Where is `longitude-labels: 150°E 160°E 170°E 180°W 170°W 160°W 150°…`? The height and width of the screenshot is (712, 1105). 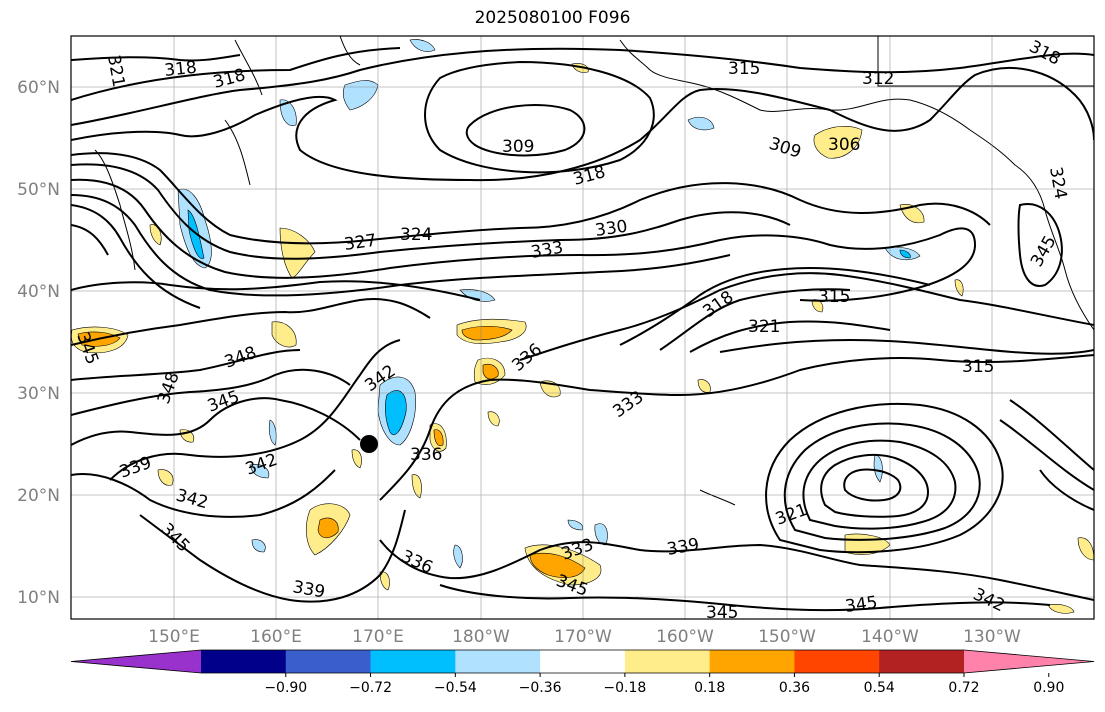 longitude-labels: 150°E 160°E 170°E 180°W 170°W 160°W 150°… is located at coordinates (584, 637).